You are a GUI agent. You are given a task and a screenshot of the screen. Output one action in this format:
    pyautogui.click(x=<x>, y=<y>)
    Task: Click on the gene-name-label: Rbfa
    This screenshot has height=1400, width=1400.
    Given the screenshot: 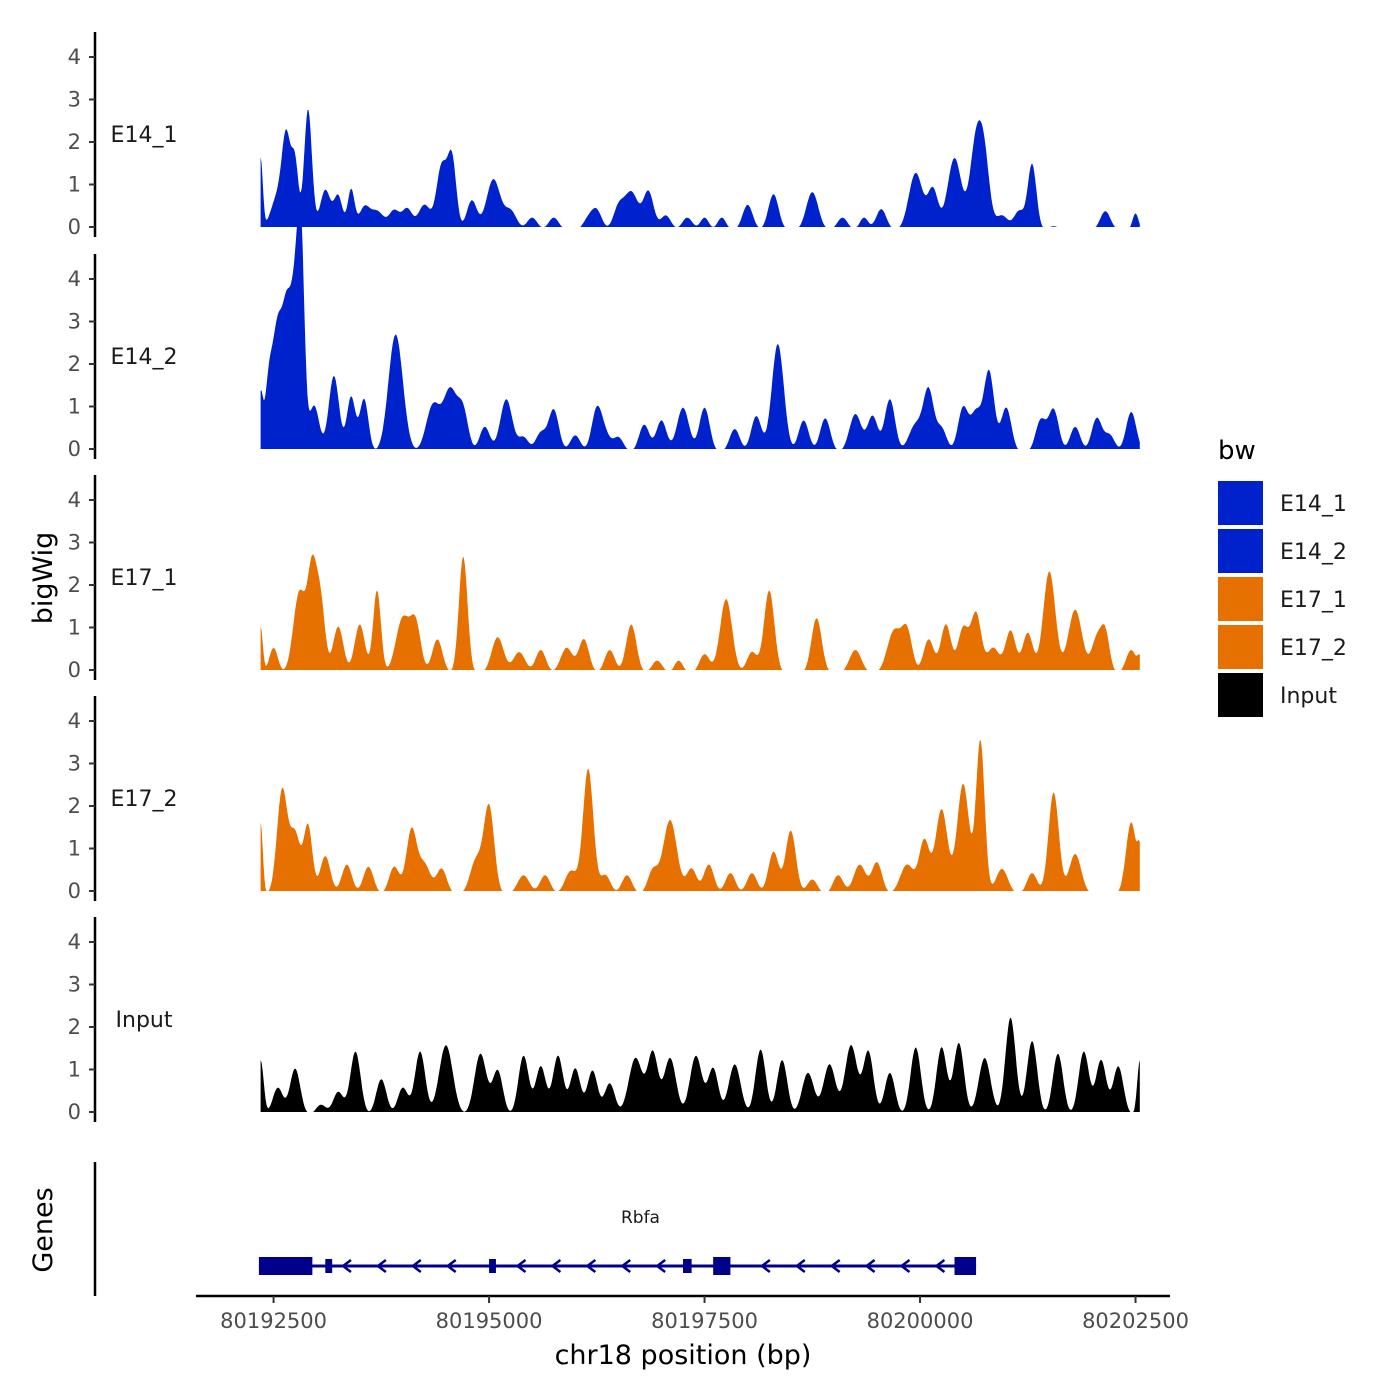 What is the action you would take?
    pyautogui.click(x=640, y=1218)
    